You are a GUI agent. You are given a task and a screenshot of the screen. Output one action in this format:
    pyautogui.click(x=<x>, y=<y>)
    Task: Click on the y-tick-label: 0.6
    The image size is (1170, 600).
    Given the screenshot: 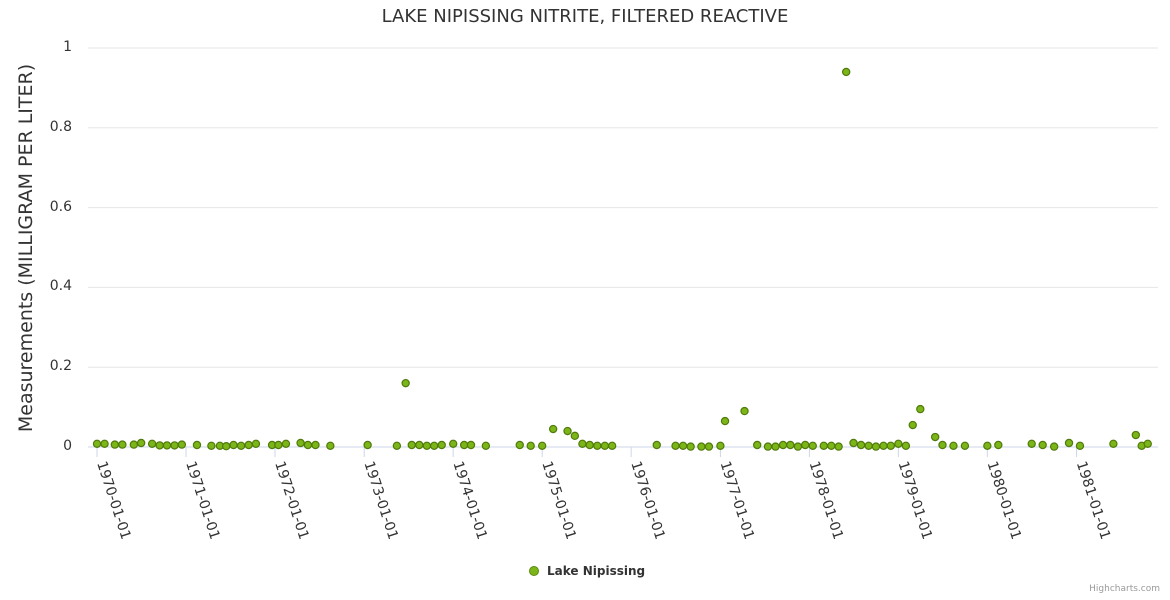 What is the action you would take?
    pyautogui.click(x=60, y=206)
    